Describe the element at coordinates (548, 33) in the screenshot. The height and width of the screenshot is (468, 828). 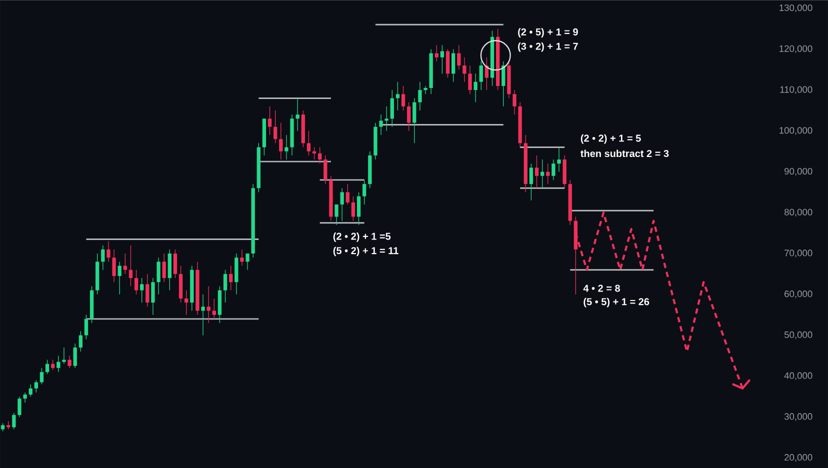
I see `annotation: (2 • 5) + 1 = 9` at that location.